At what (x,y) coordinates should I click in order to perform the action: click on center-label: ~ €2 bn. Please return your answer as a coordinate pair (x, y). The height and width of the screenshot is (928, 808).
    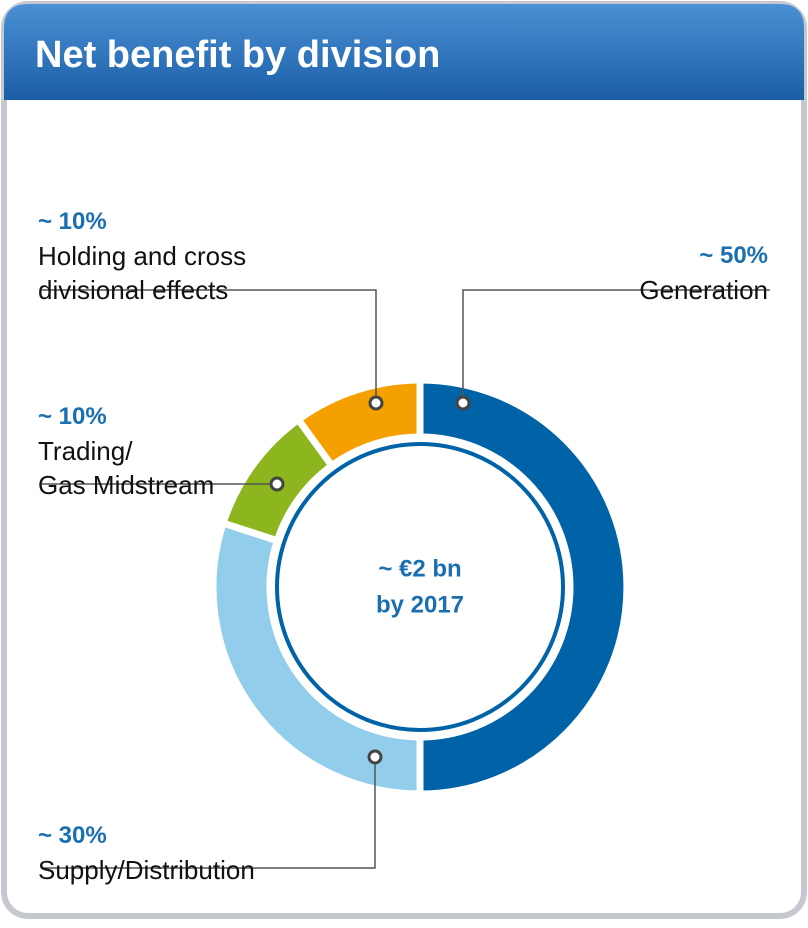
    Looking at the image, I should click on (419, 568).